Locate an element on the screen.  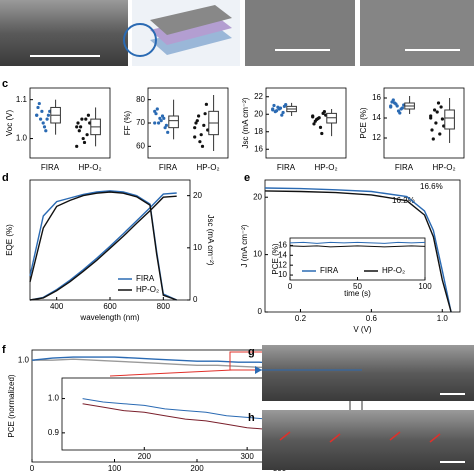
y-axis-label: Voc (V) is located at coordinates (9, 123).